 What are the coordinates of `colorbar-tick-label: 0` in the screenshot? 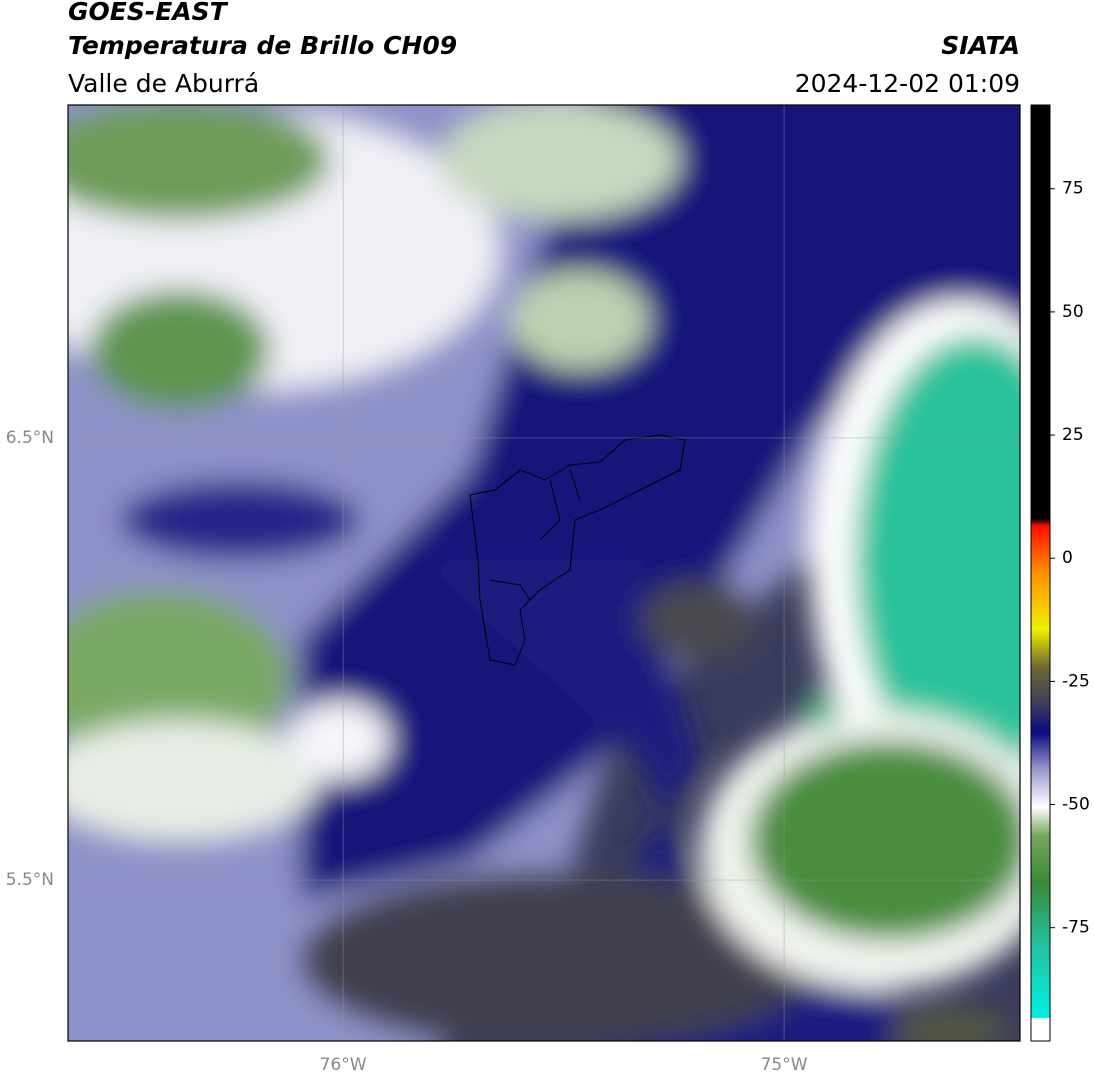 It's located at (1067, 558).